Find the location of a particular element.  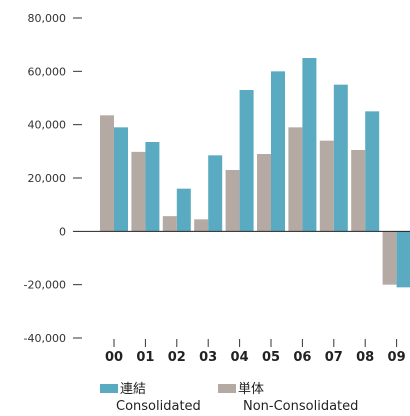

legend-item-consolidated: 連結 Consolidated is located at coordinates (150, 398).